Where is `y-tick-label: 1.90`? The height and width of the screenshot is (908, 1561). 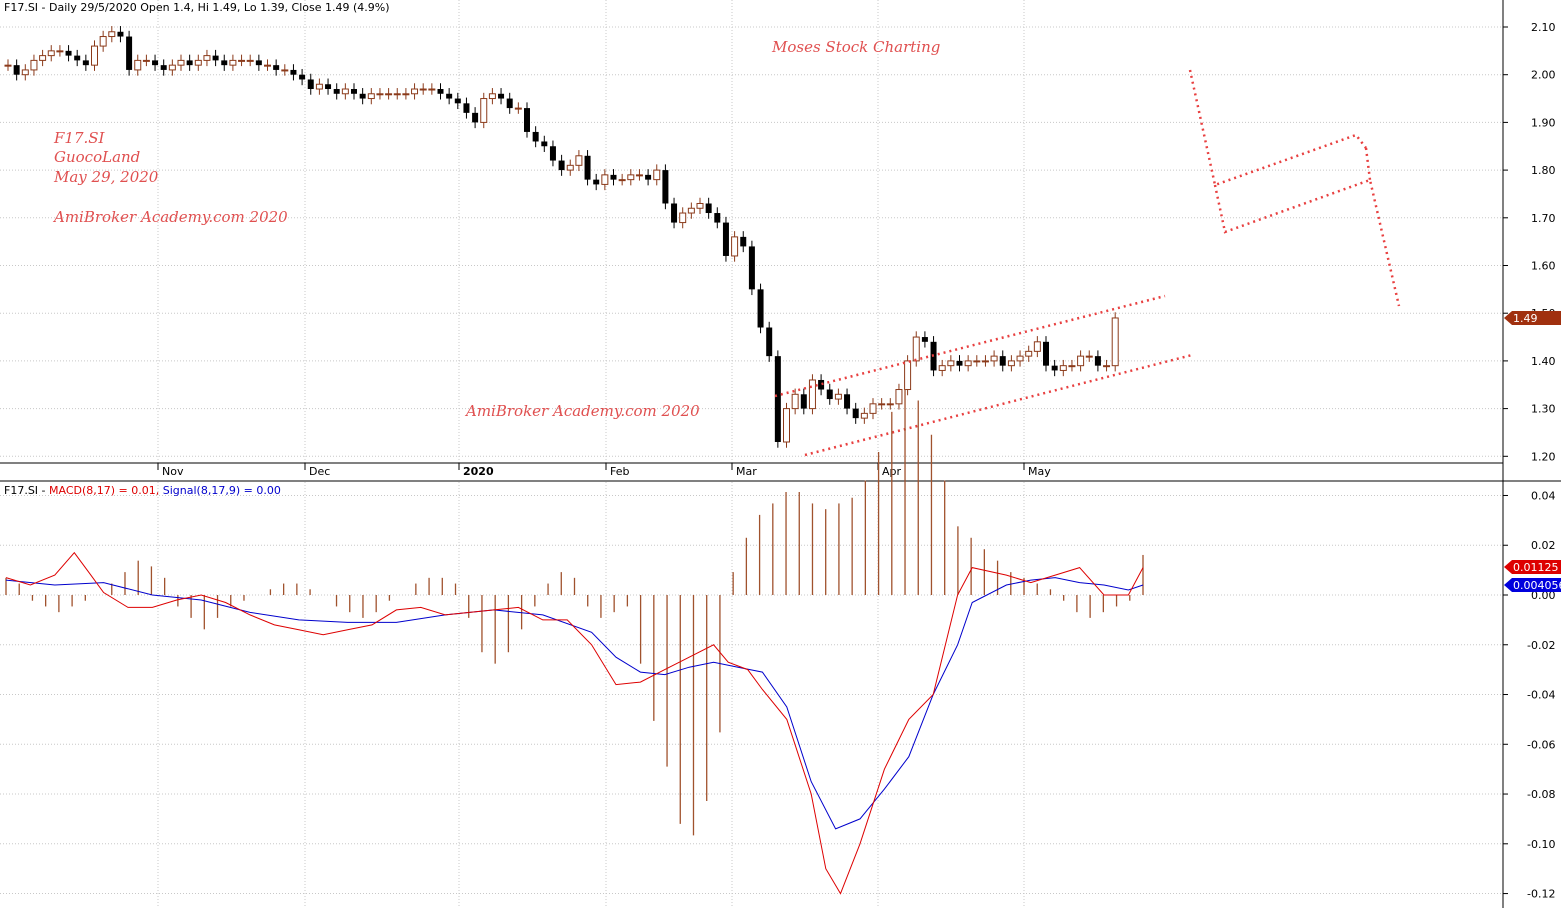
y-tick-label: 1.90 is located at coordinates (1543, 122).